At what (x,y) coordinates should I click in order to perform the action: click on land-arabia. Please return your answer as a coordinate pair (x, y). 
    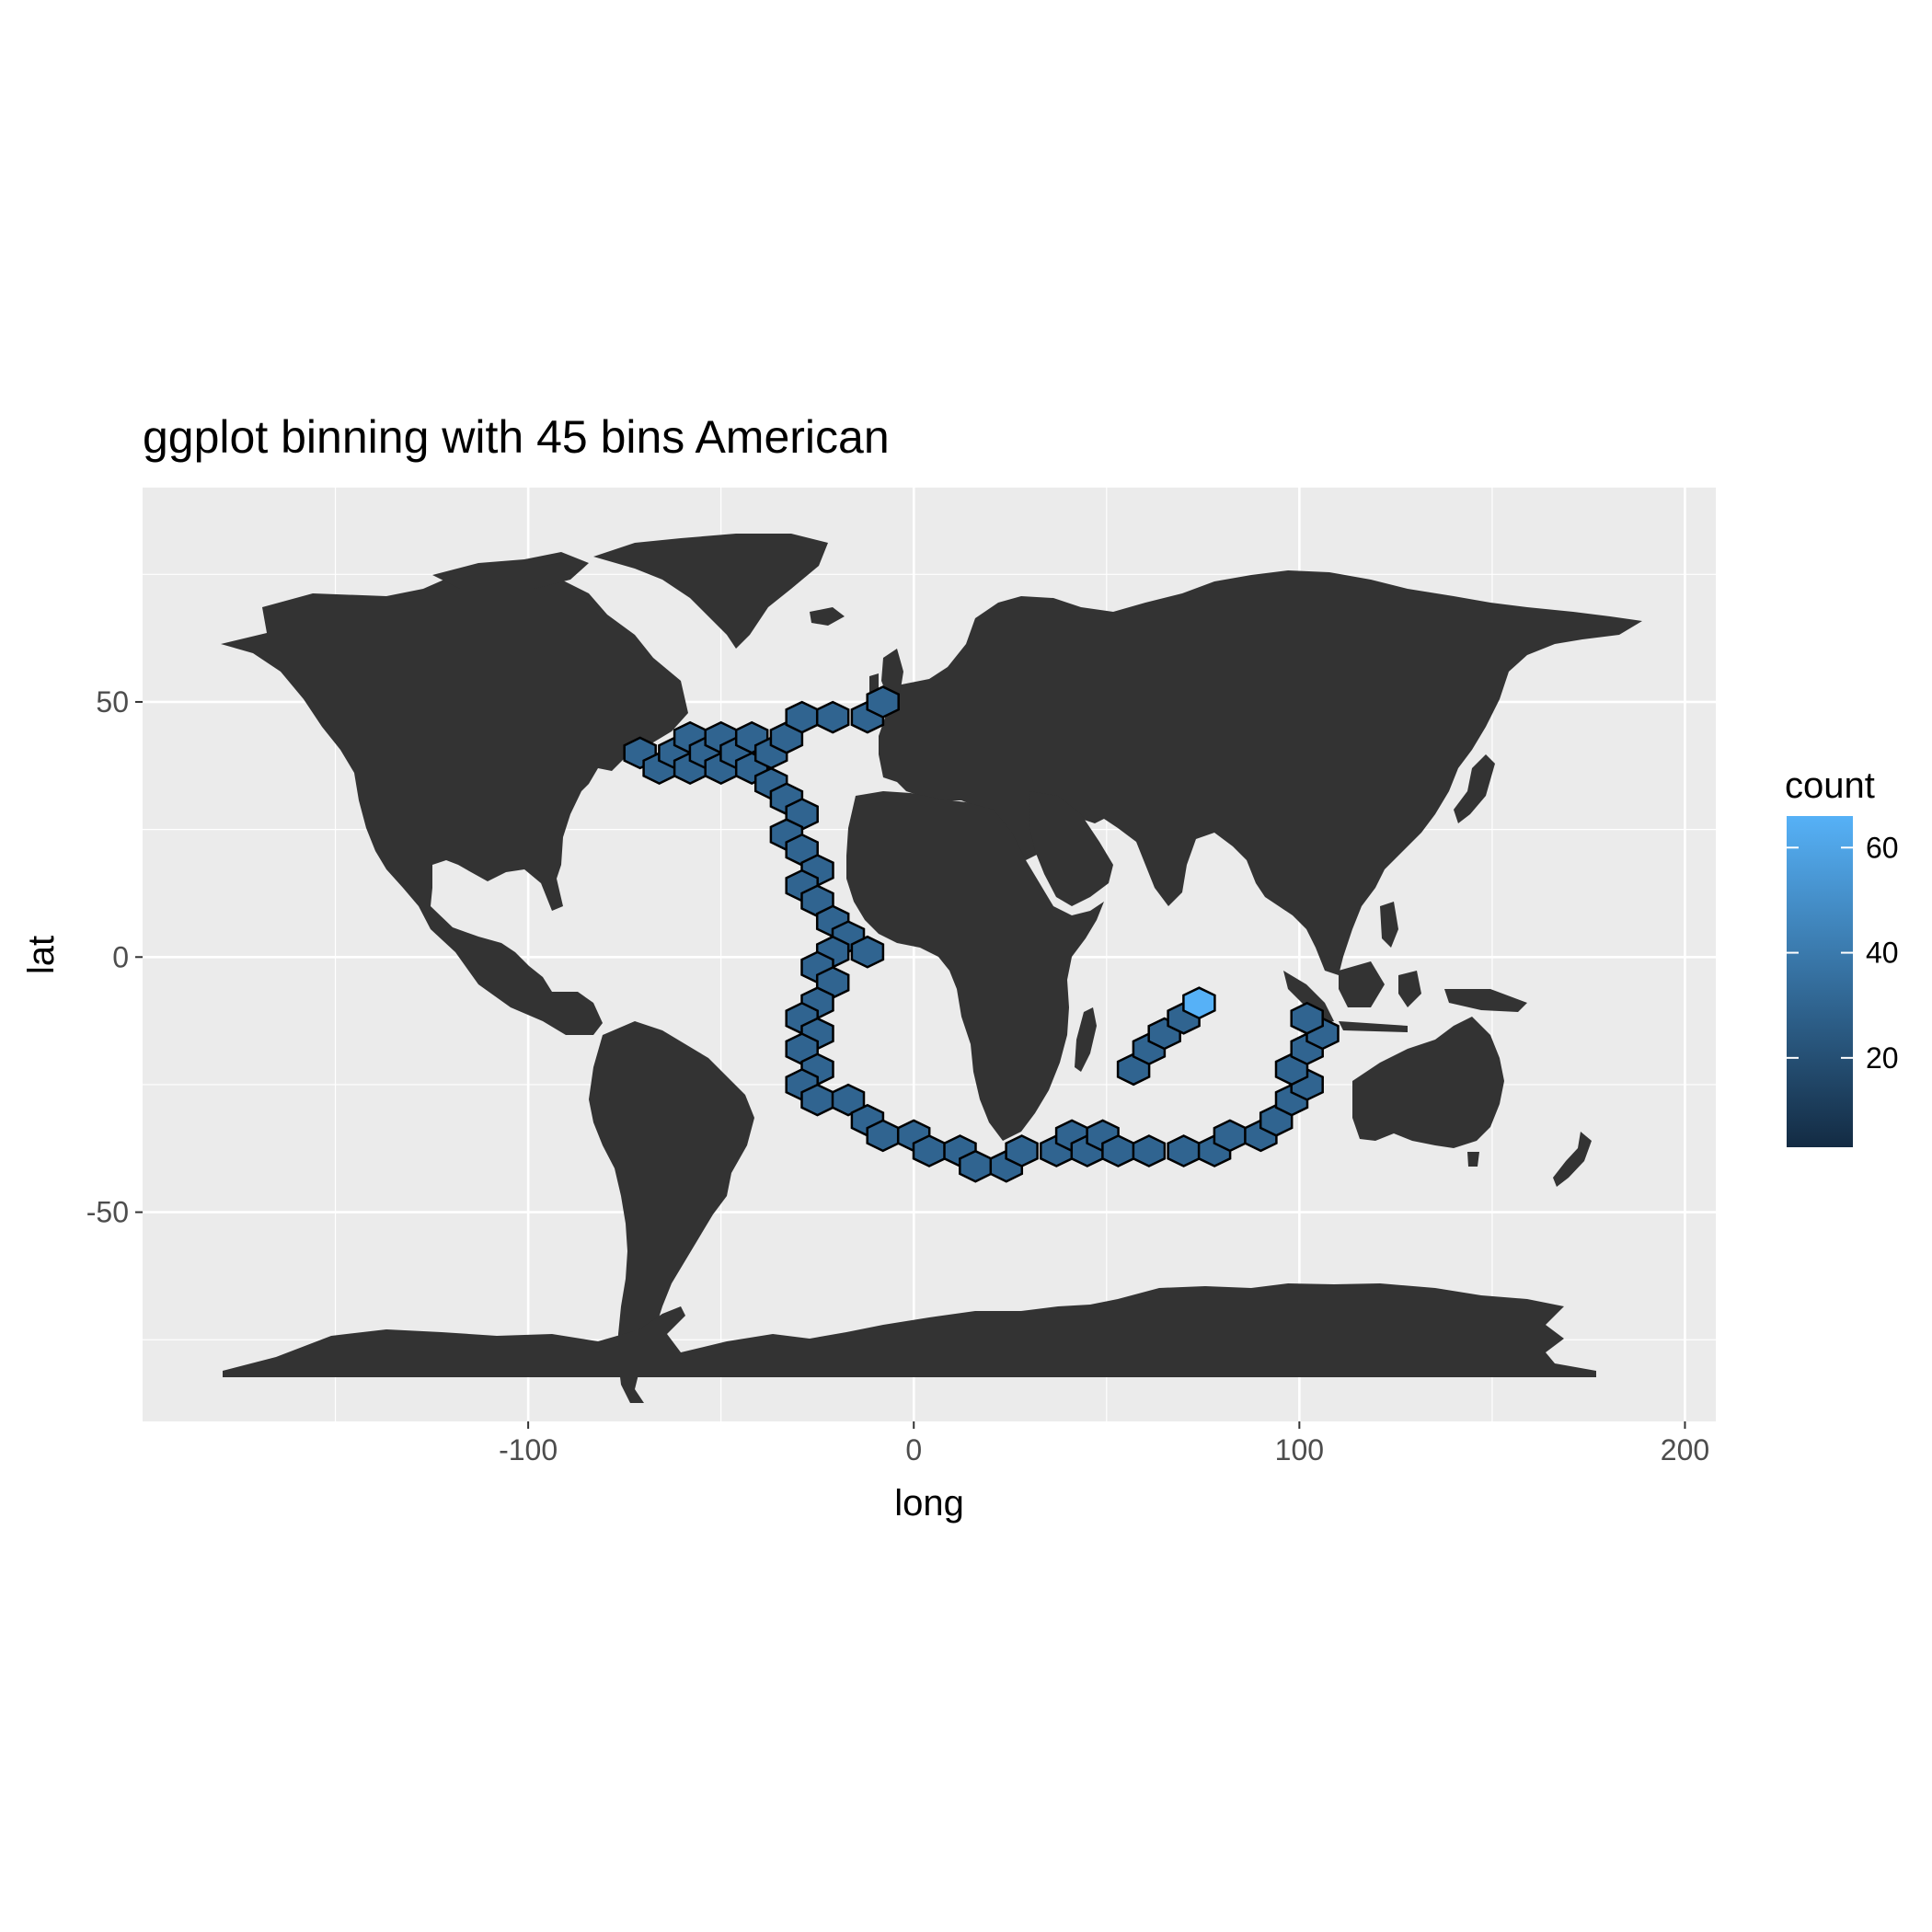
    Looking at the image, I should click on (1071, 848).